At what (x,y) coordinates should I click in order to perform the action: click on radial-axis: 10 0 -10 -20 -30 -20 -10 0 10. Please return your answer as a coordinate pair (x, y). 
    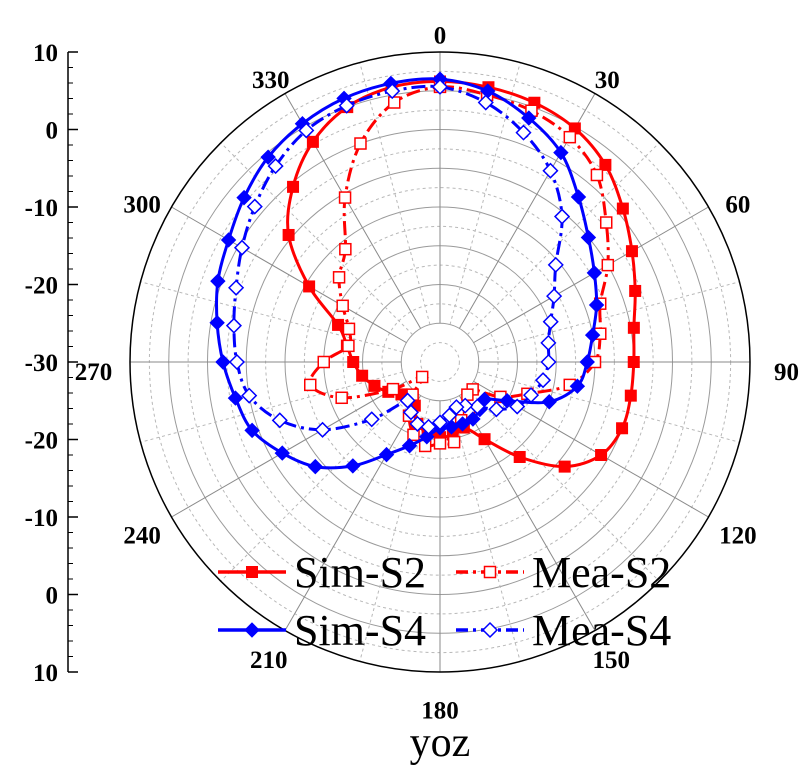
    Looking at the image, I should click on (51, 363).